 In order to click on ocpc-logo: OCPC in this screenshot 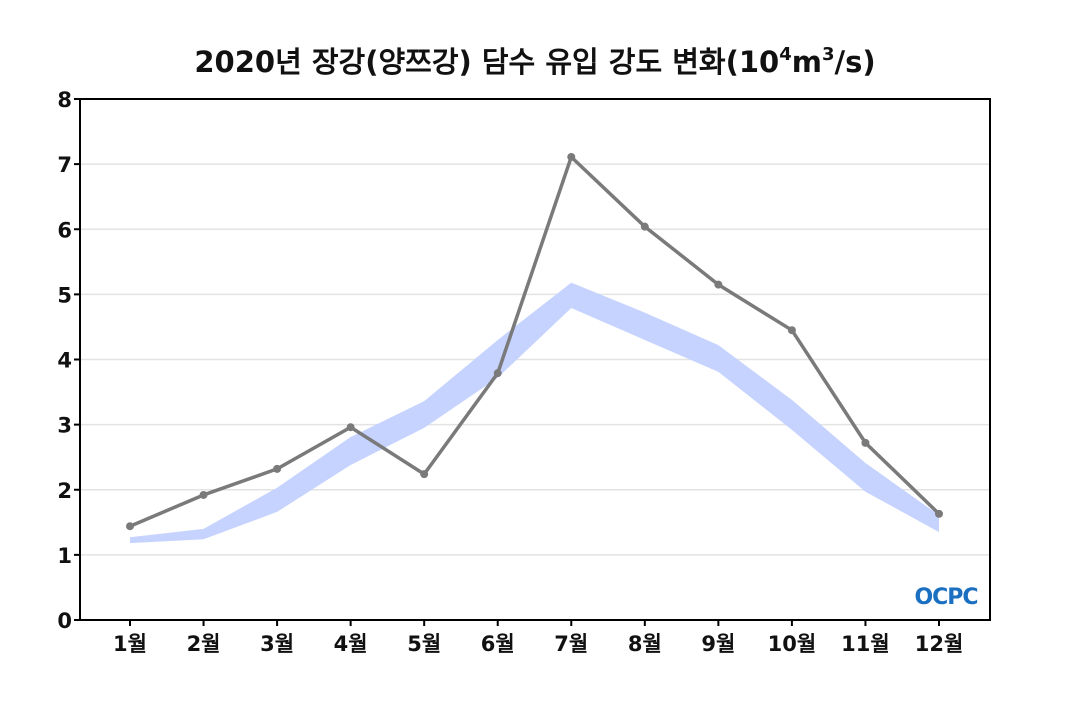, I will do `click(946, 597)`.